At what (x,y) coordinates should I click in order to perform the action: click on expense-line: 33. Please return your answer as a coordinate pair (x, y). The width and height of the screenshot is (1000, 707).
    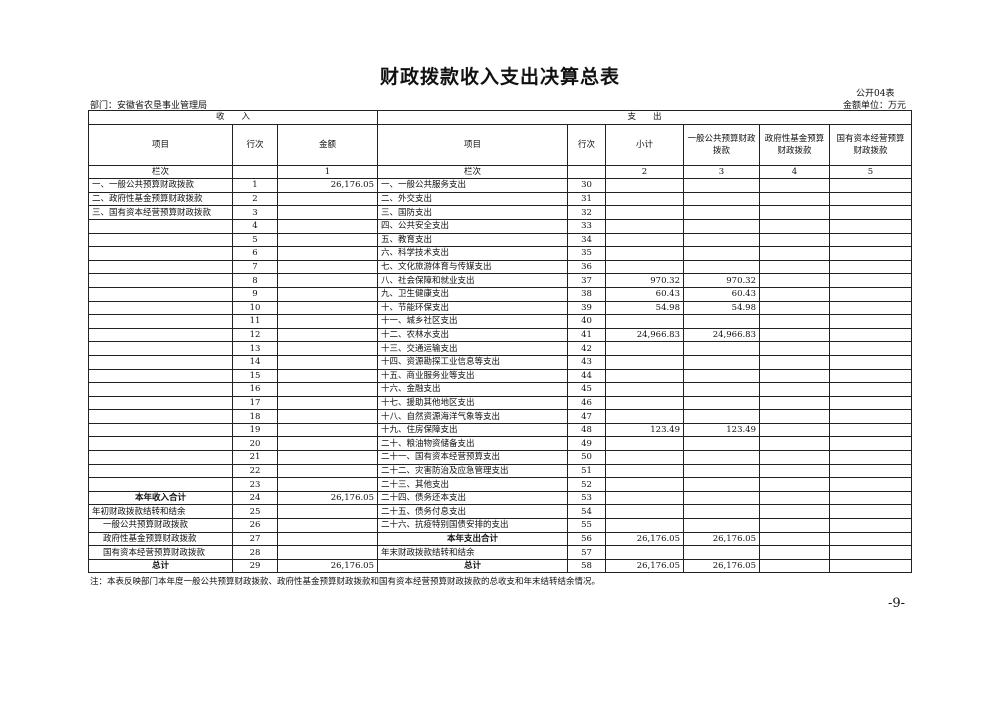
    Looking at the image, I should click on (586, 226).